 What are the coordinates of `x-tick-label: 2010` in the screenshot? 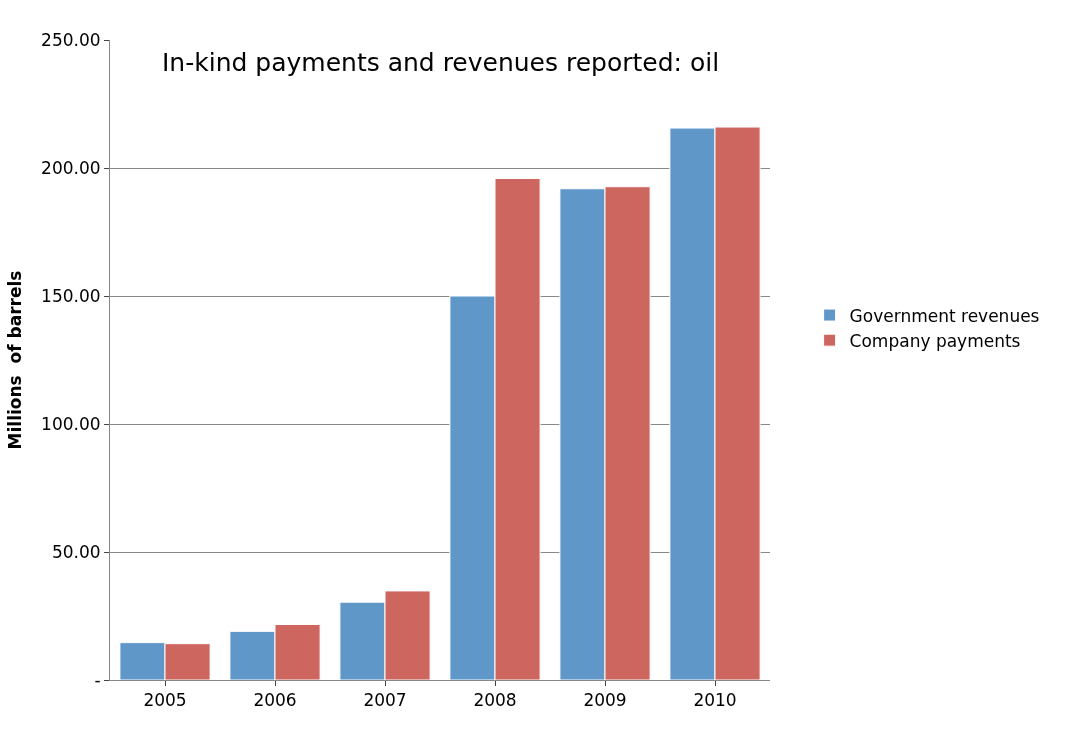 It's located at (715, 700).